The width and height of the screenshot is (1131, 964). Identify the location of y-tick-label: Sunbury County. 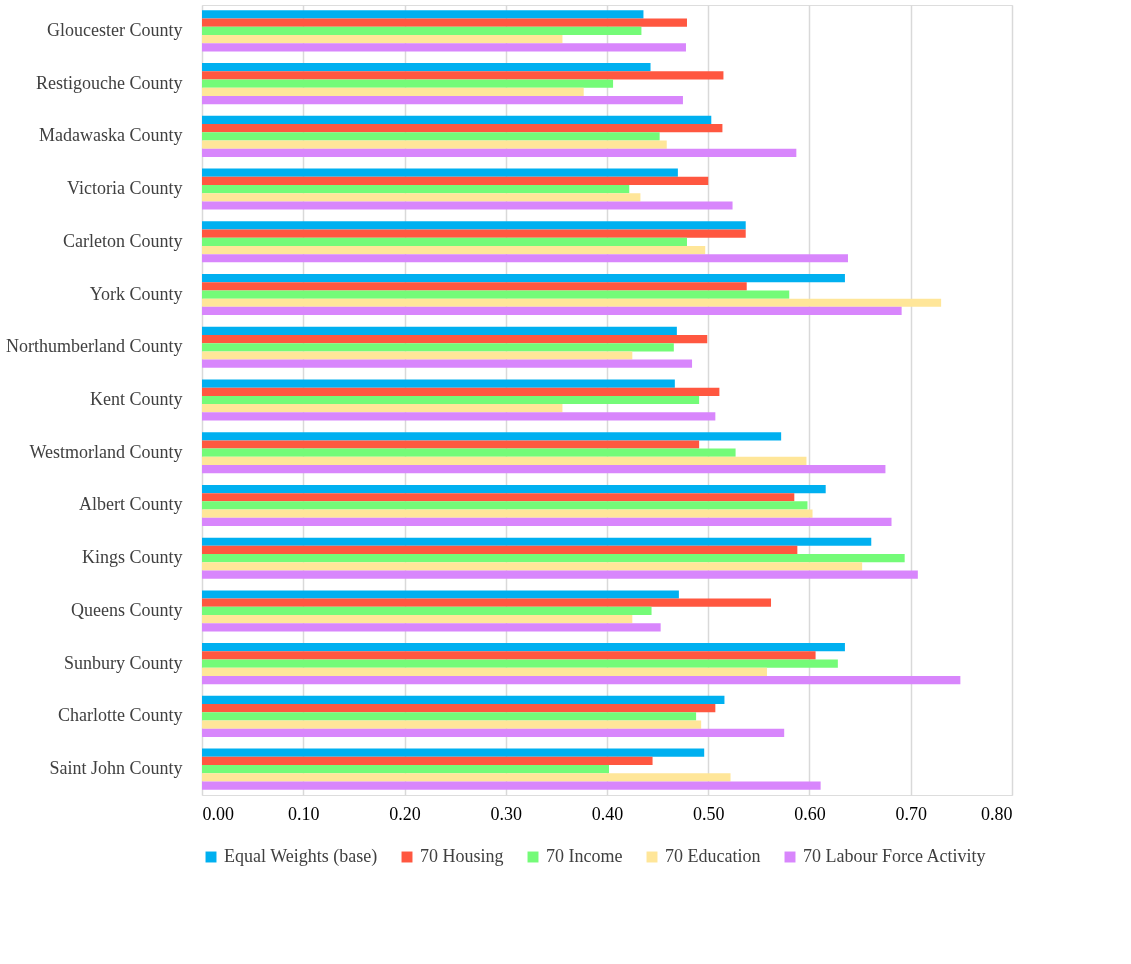
(123, 662).